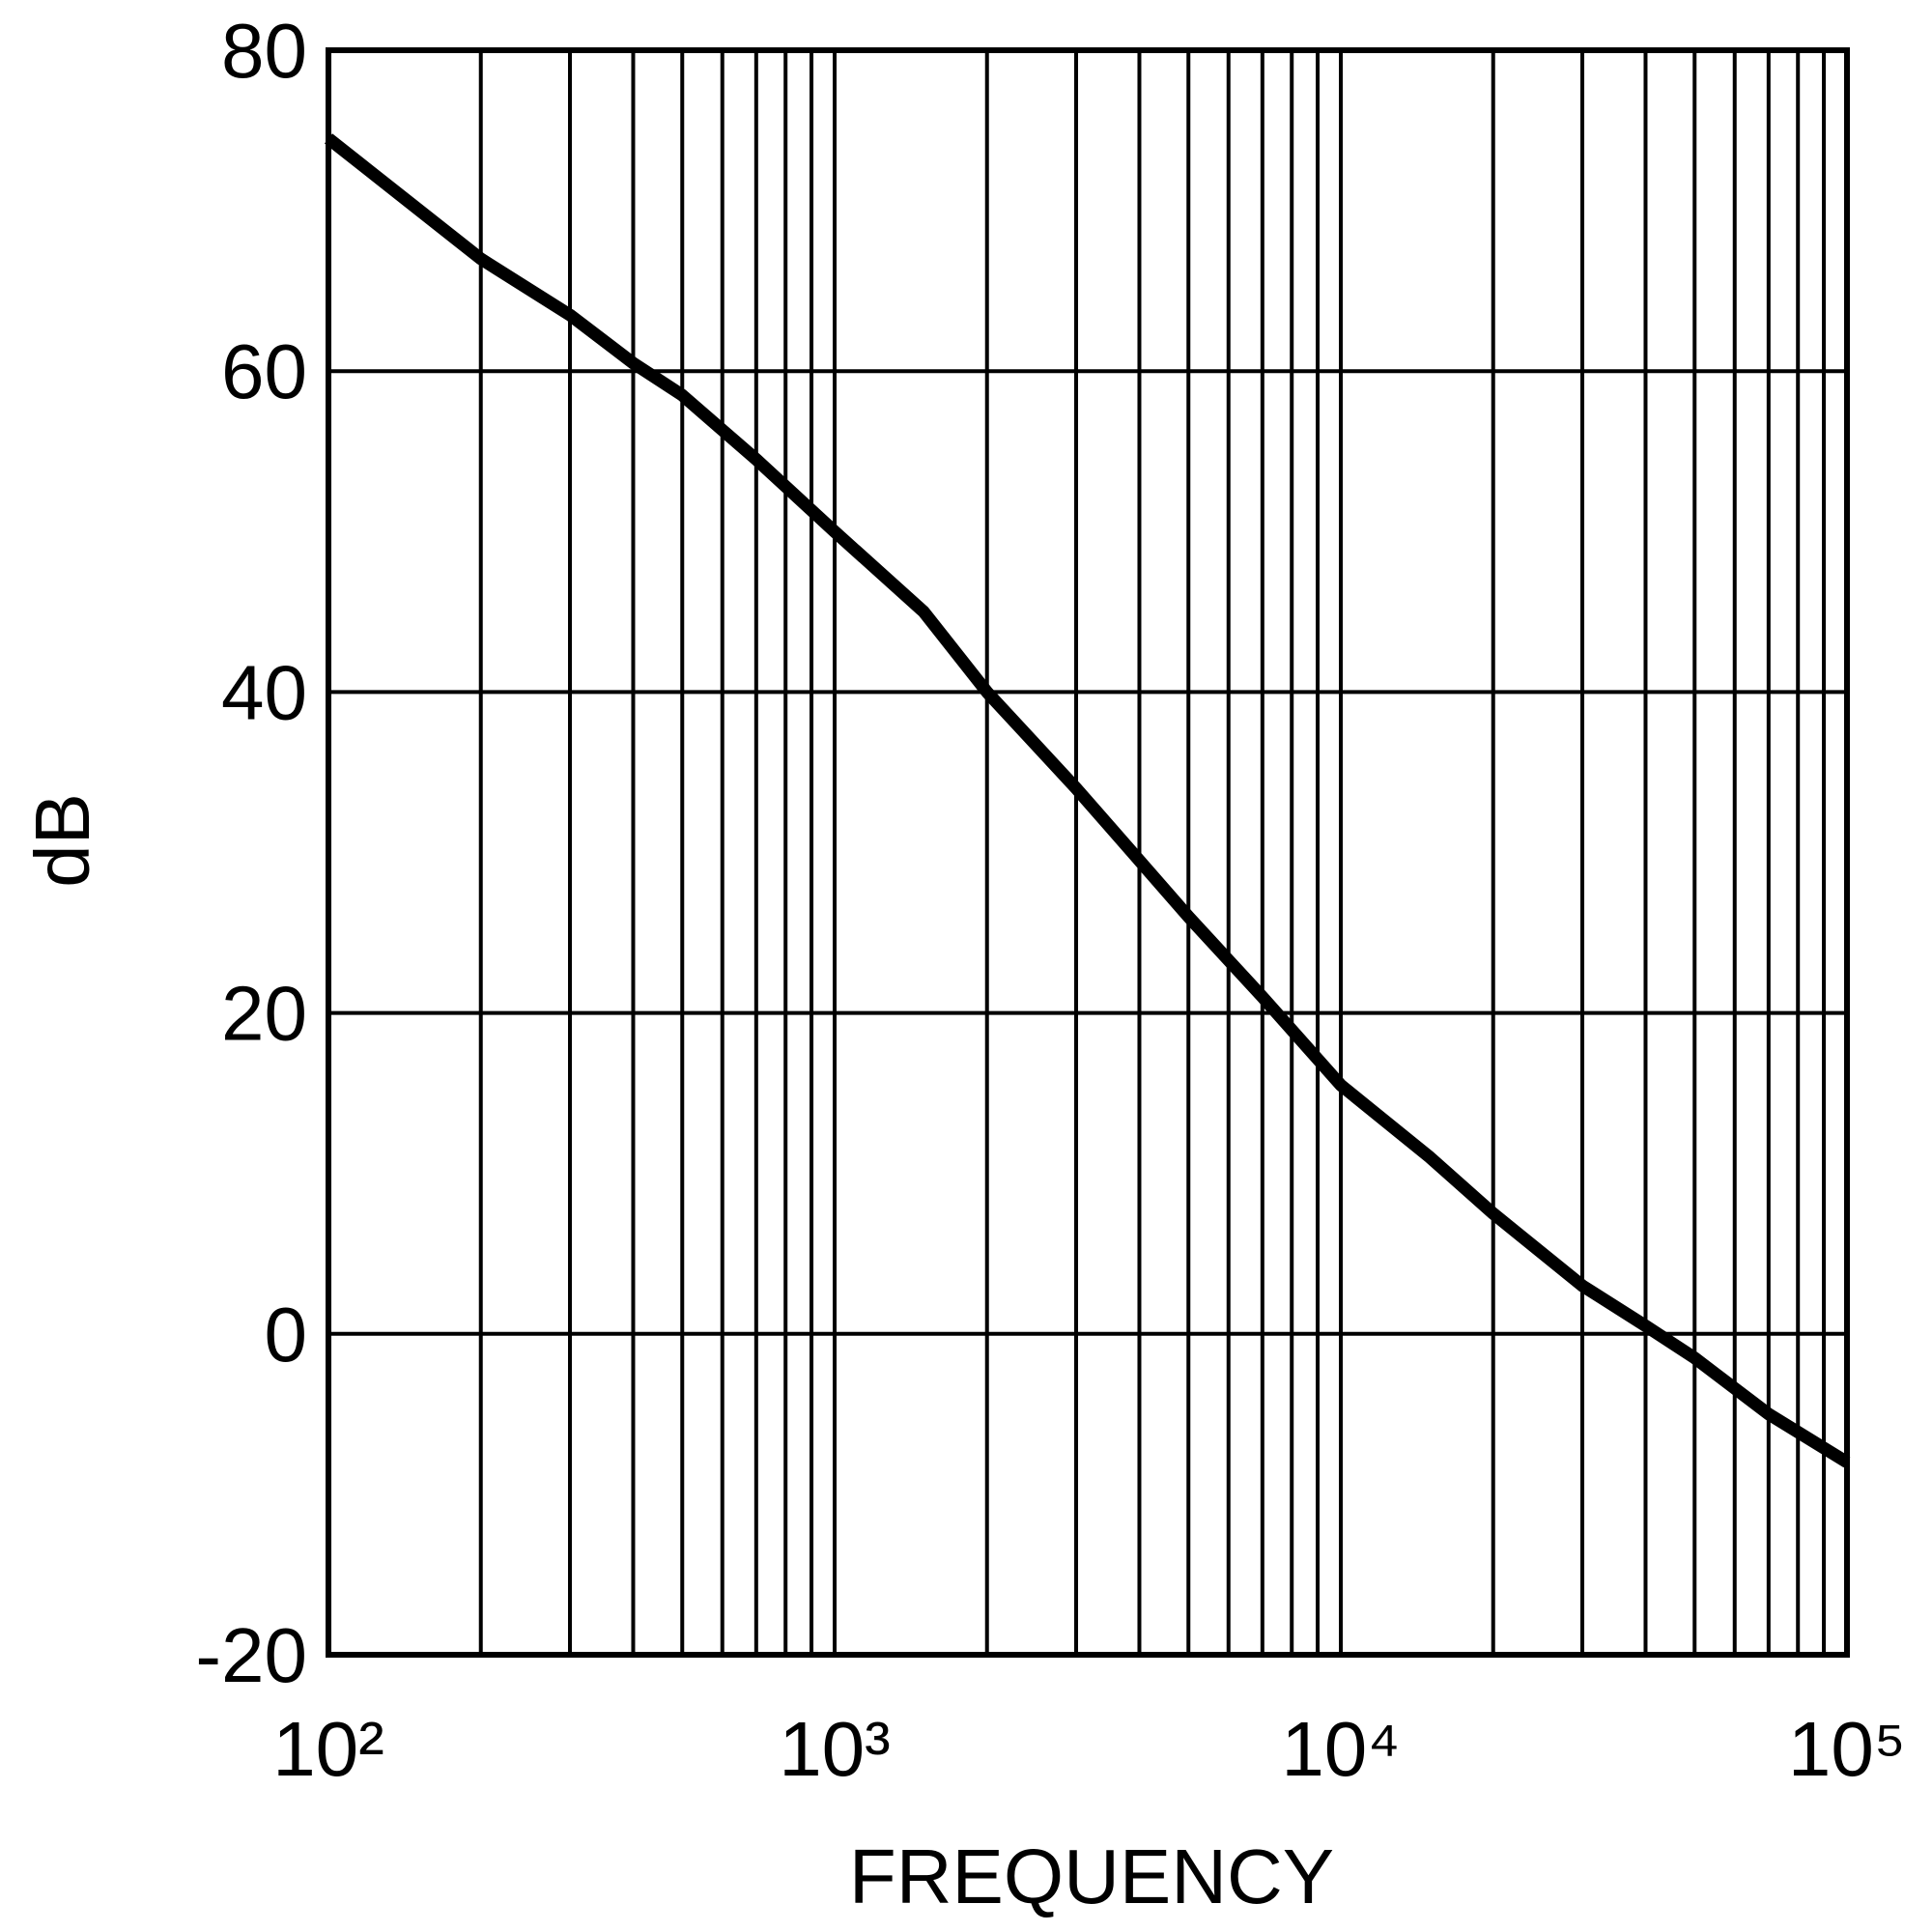  I want to click on x-tick-label: 10², so click(328, 1749).